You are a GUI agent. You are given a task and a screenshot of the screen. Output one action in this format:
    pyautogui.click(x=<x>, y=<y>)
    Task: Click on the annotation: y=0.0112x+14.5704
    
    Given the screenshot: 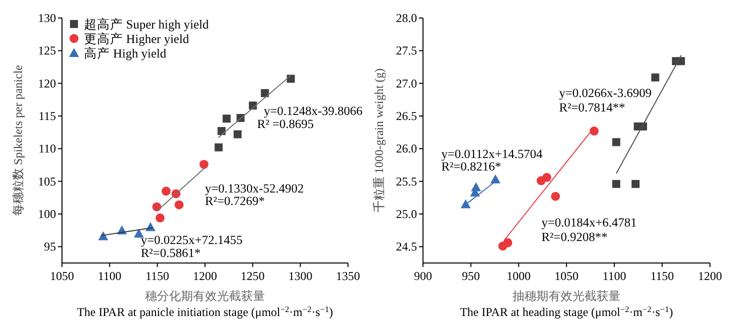 What is the action you would take?
    pyautogui.click(x=492, y=153)
    